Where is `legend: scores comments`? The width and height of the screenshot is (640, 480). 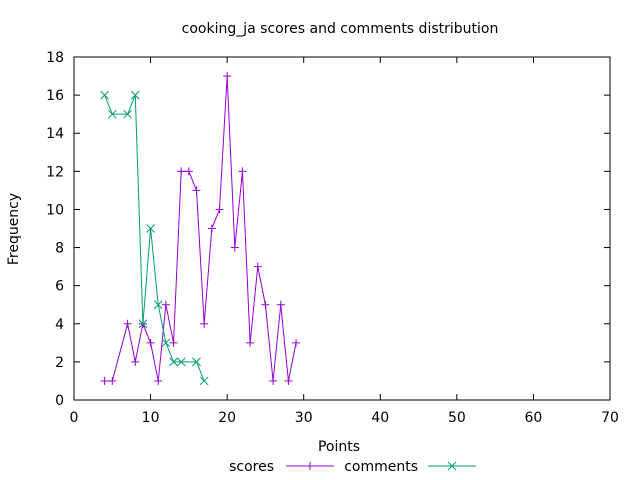
legend: scores comments is located at coordinates (352, 467).